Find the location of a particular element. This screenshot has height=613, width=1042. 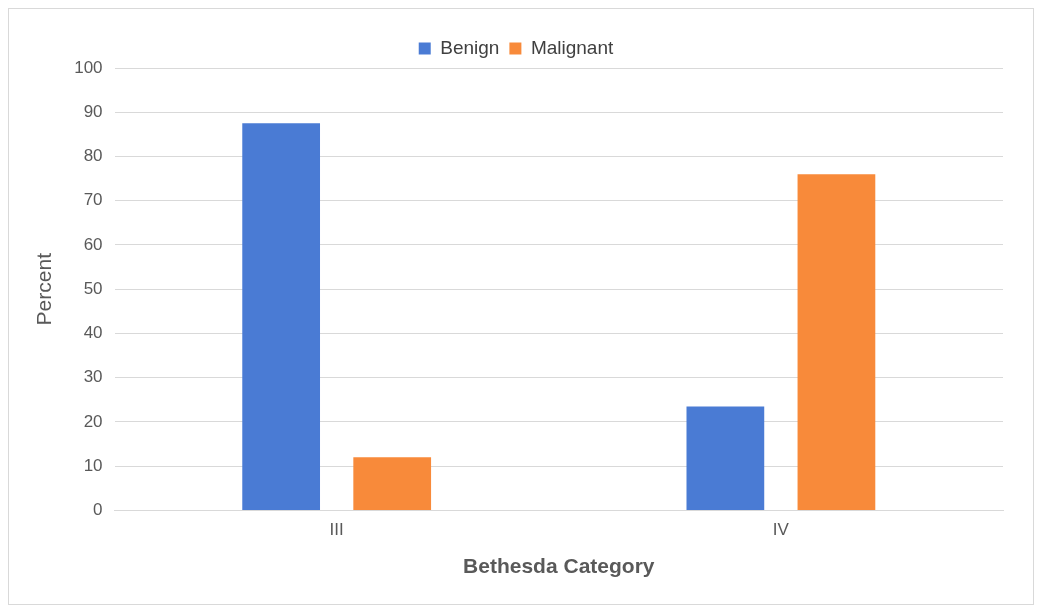

x-axis-title: Bethesda Category is located at coordinates (559, 566).